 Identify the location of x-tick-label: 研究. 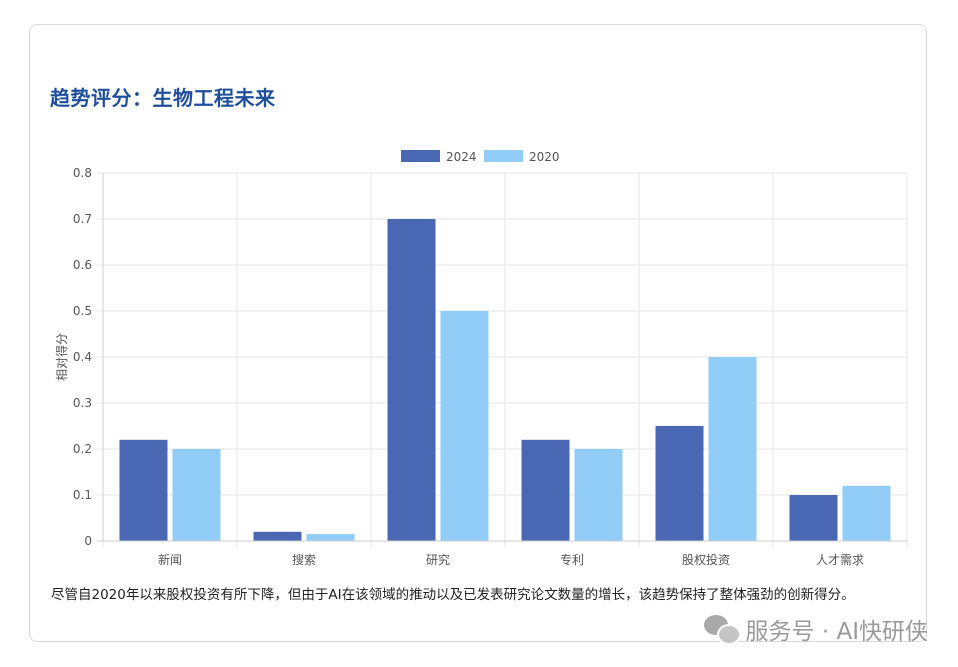
(438, 559).